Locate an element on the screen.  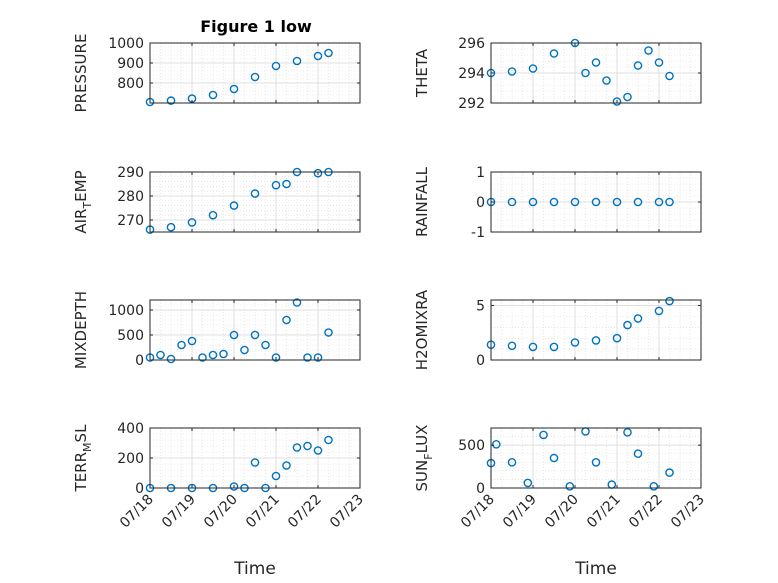
air-temp-y-tick-label: 290 is located at coordinates (130, 173).